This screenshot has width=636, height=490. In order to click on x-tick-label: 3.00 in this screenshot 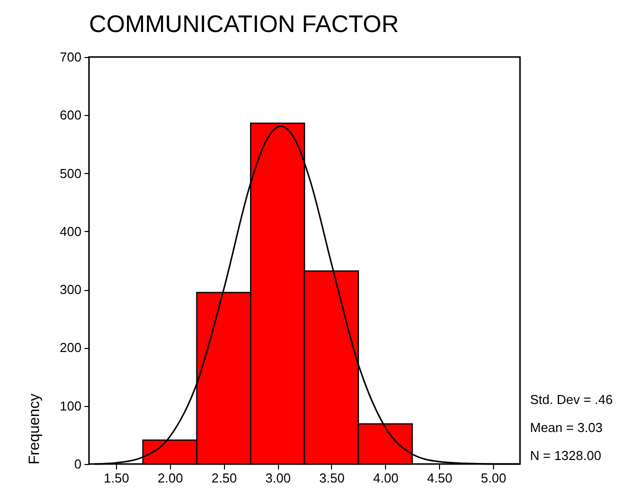, I will do `click(278, 478)`.